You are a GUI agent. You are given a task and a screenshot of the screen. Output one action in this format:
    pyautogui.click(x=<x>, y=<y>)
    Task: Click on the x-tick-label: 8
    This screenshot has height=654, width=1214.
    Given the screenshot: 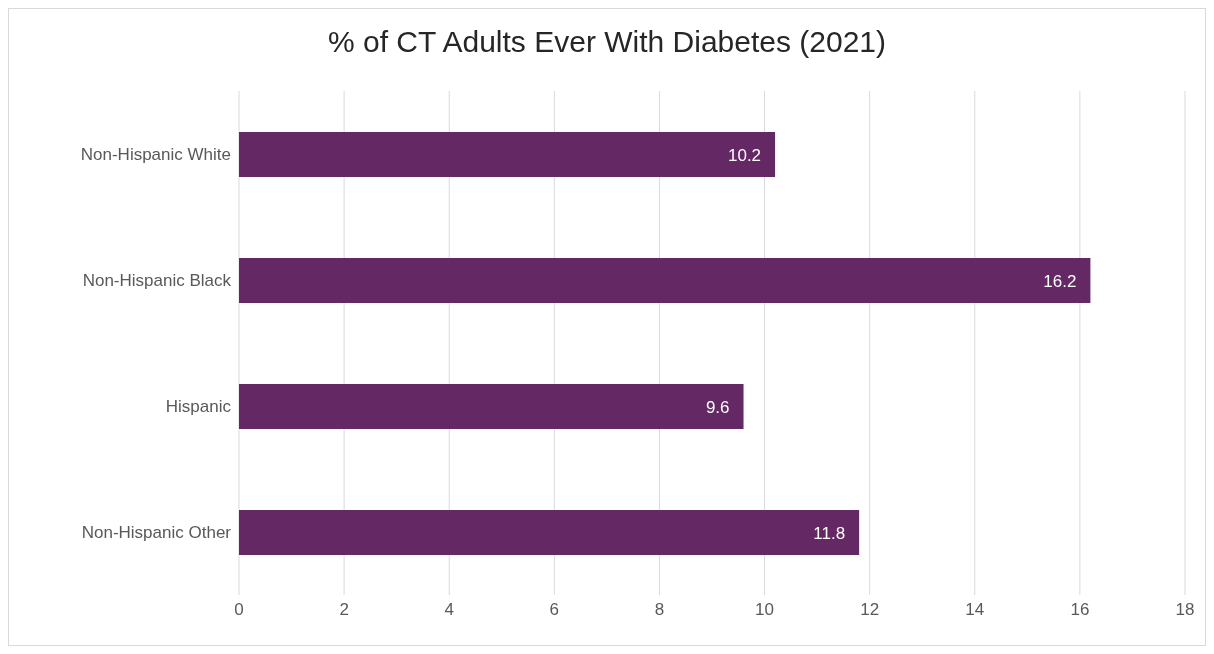 What is the action you would take?
    pyautogui.click(x=659, y=610)
    